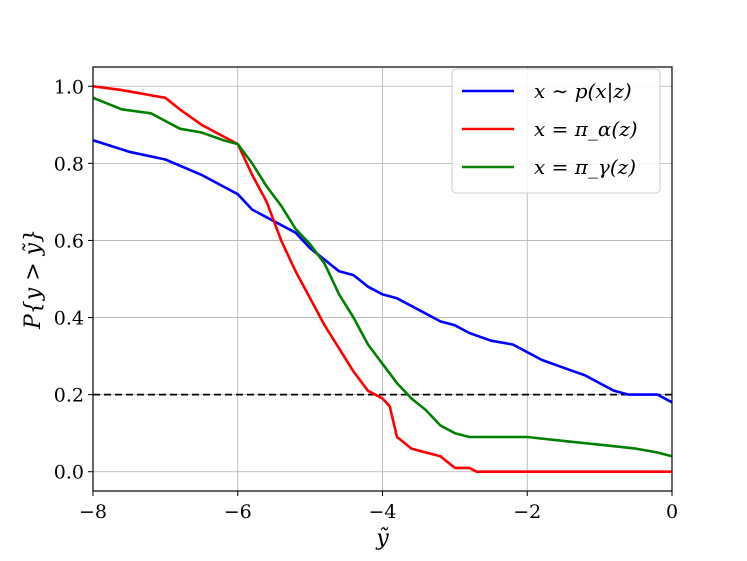 Image resolution: width=747 pixels, height=561 pixels. What do you see at coordinates (238, 512) in the screenshot?
I see `x-tick-label: −6` at bounding box center [238, 512].